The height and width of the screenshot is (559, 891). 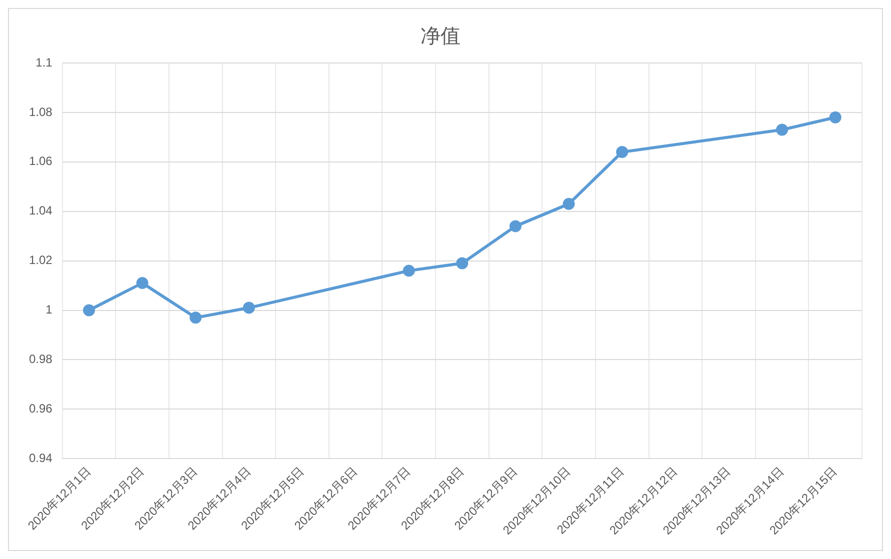 What do you see at coordinates (40, 211) in the screenshot?
I see `y-tick-label: 1.04` at bounding box center [40, 211].